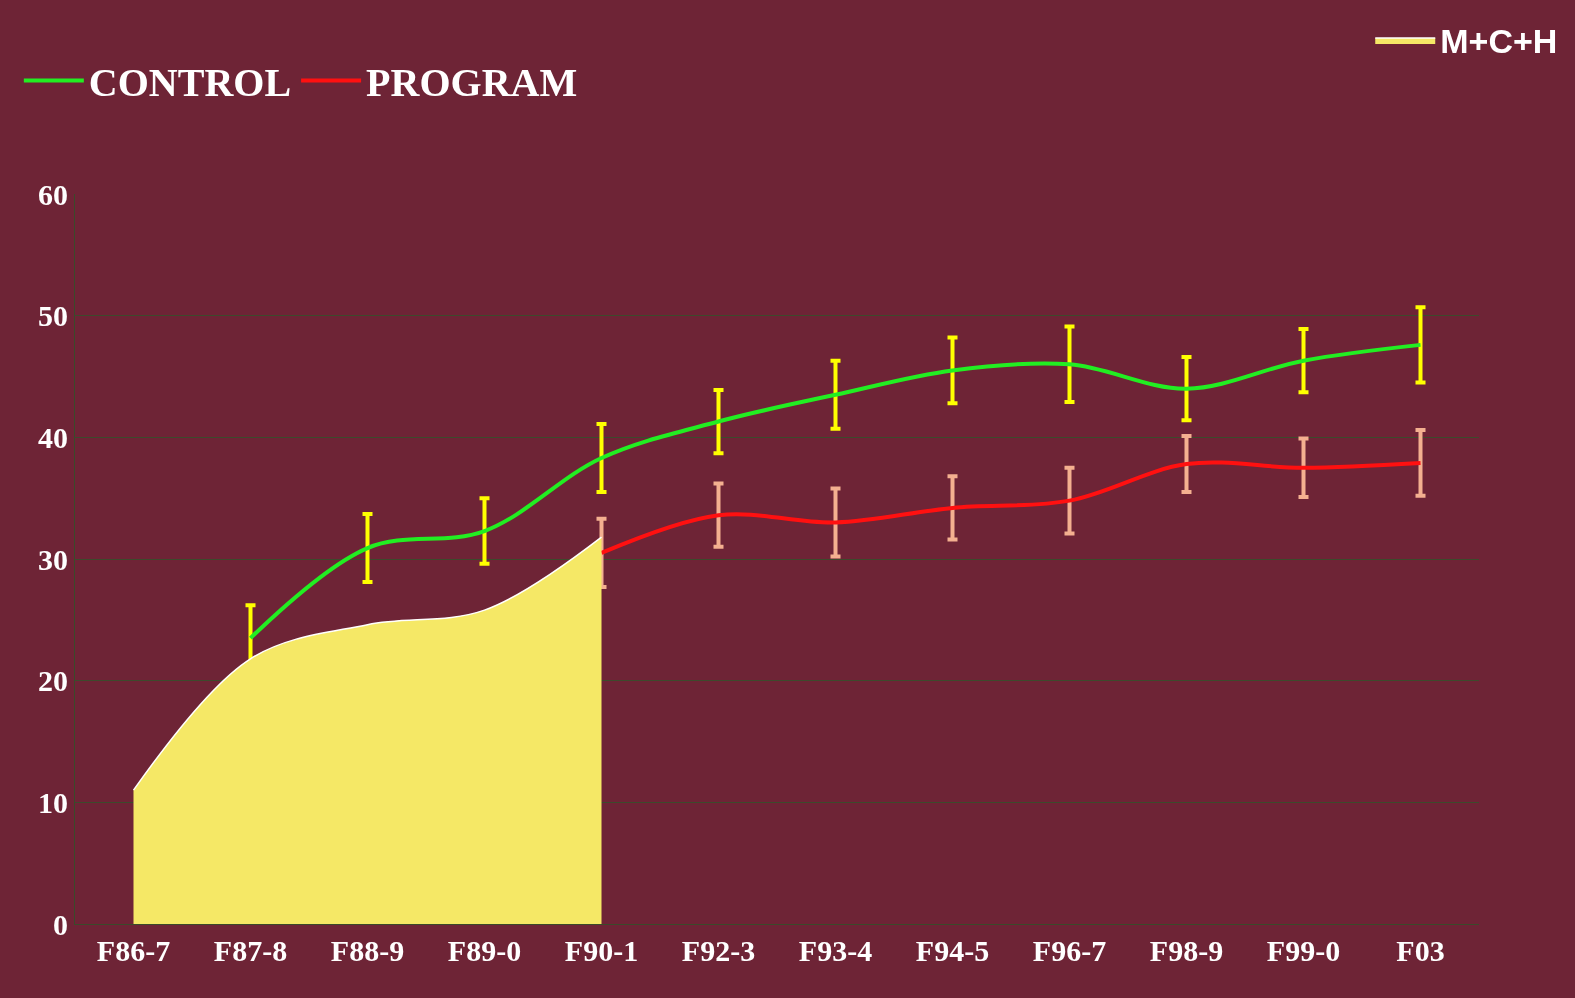 The height and width of the screenshot is (998, 1575). Describe the element at coordinates (53, 559) in the screenshot. I see `y-tick-label: 30` at that location.